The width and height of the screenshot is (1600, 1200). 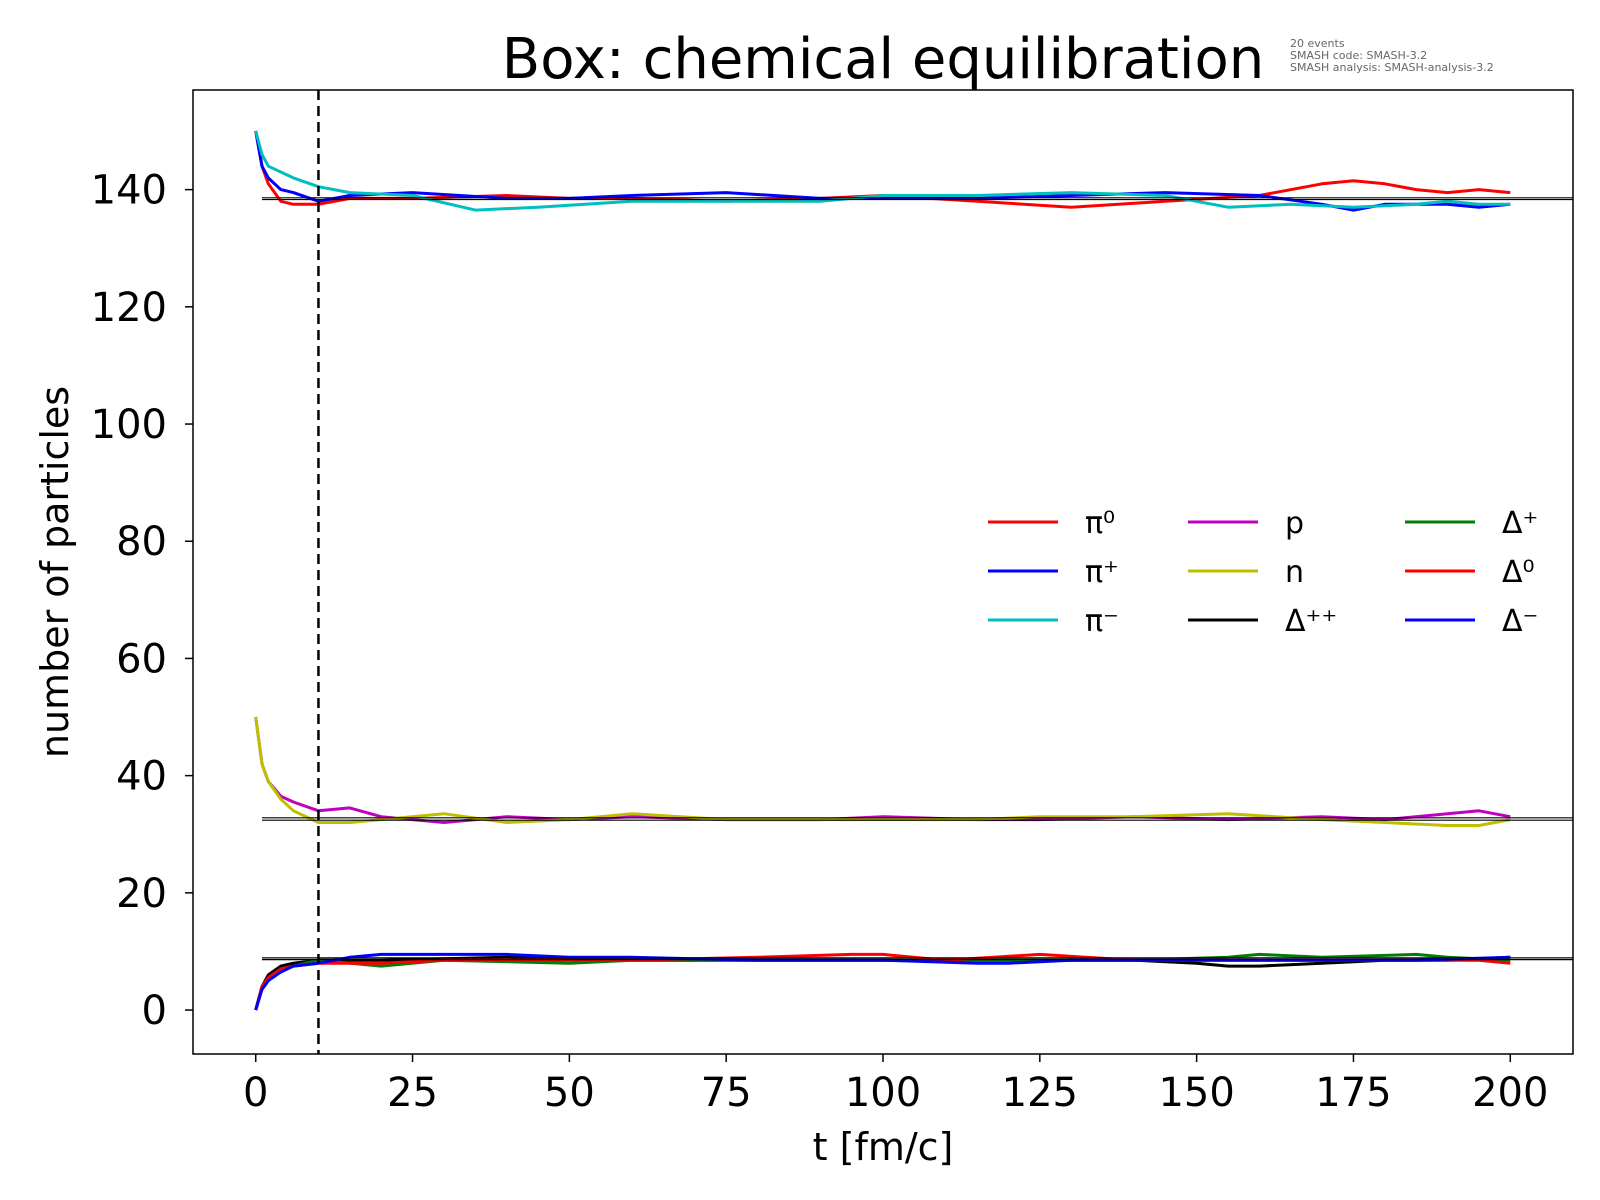 I want to click on y-tick-label: 120, so click(x=129, y=308).